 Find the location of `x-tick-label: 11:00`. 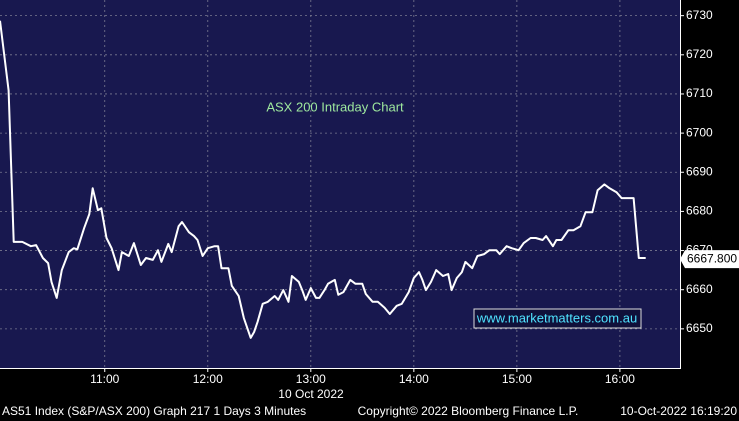

x-tick-label: 11:00 is located at coordinates (104, 379).